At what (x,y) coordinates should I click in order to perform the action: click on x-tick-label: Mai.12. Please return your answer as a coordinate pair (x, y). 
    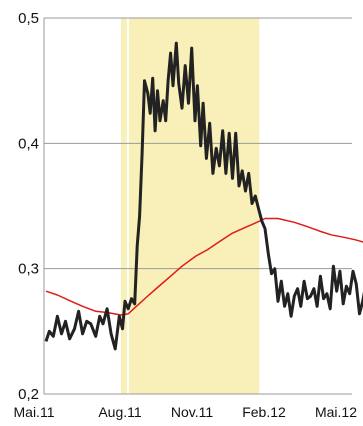
    Looking at the image, I should click on (336, 412).